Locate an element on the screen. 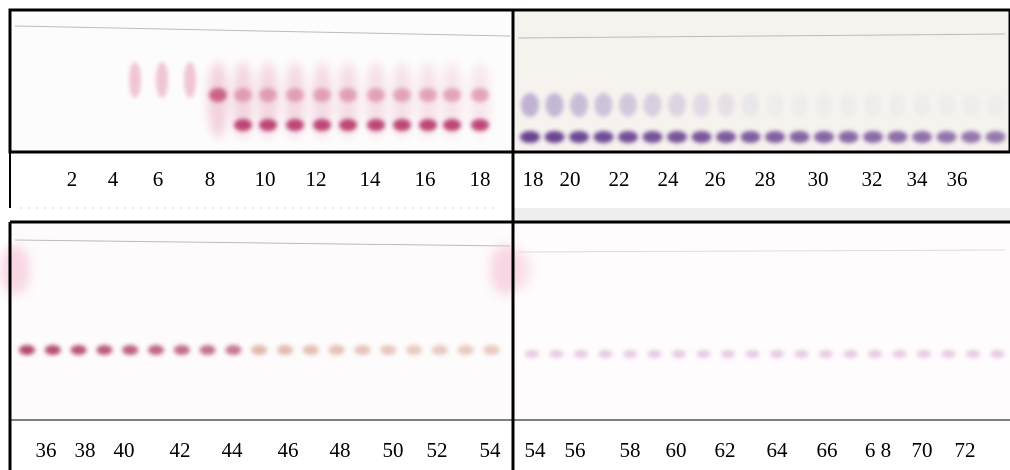 This screenshot has height=470, width=1010. fraction-label: 50 is located at coordinates (393, 450).